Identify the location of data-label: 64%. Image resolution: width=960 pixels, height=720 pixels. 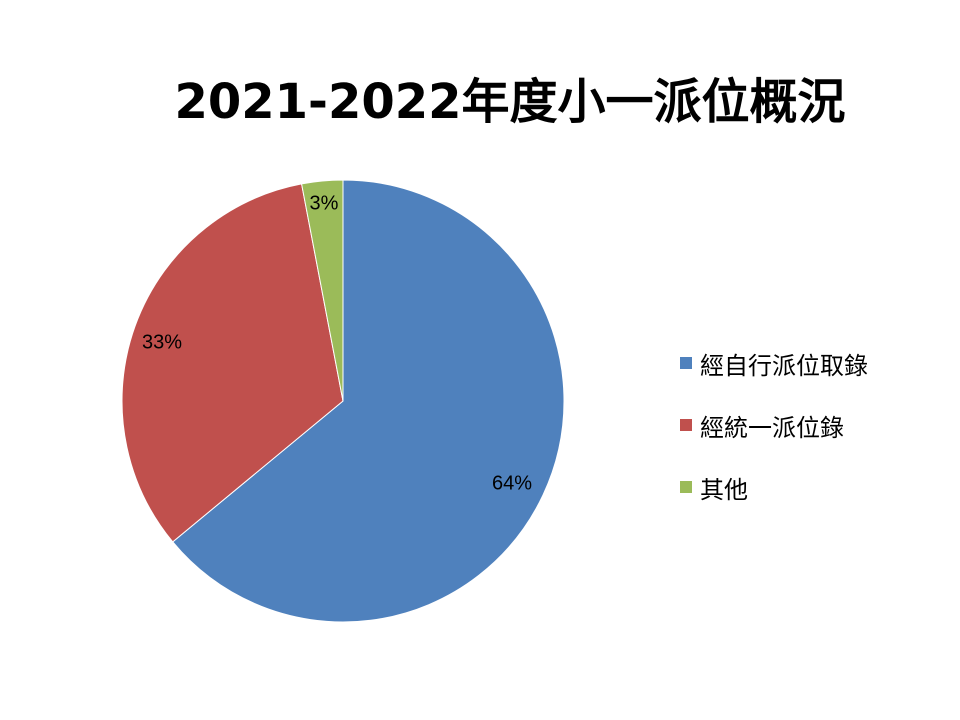
(512, 483).